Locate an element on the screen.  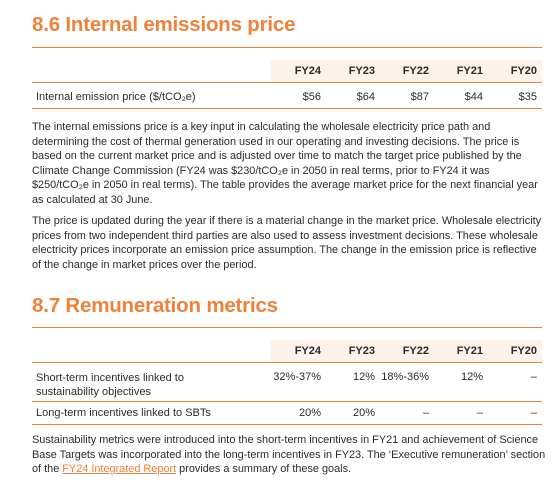
section-heading-remuneration-metrics: 8.7 Remuneration metrics is located at coordinates (155, 305).